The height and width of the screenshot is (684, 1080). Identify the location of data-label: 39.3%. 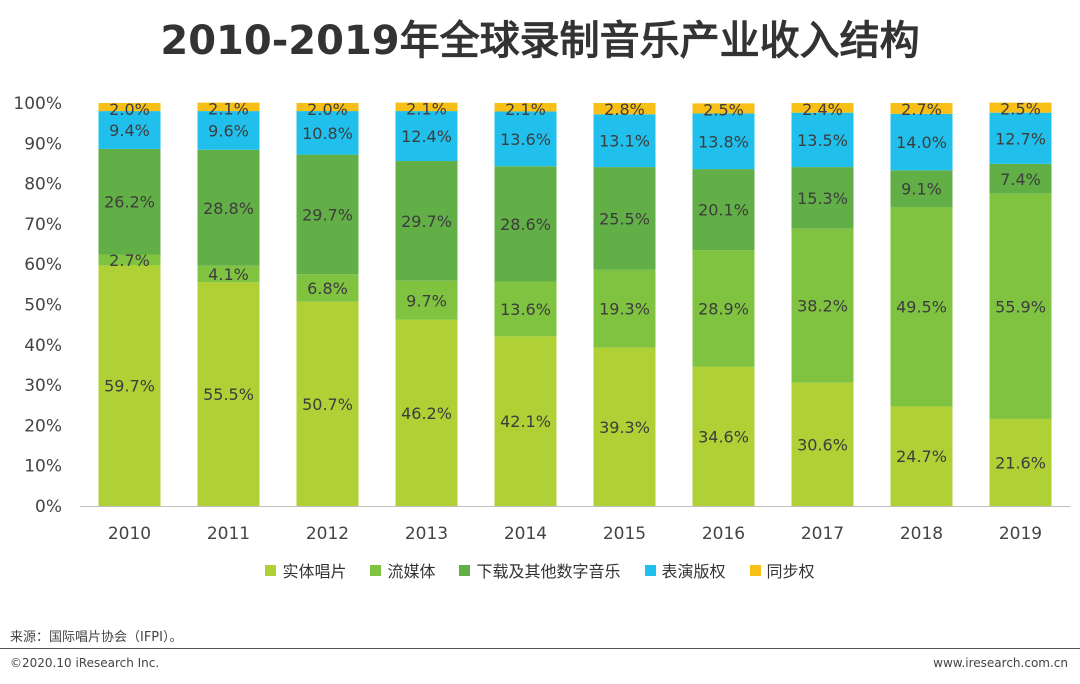
(624, 427).